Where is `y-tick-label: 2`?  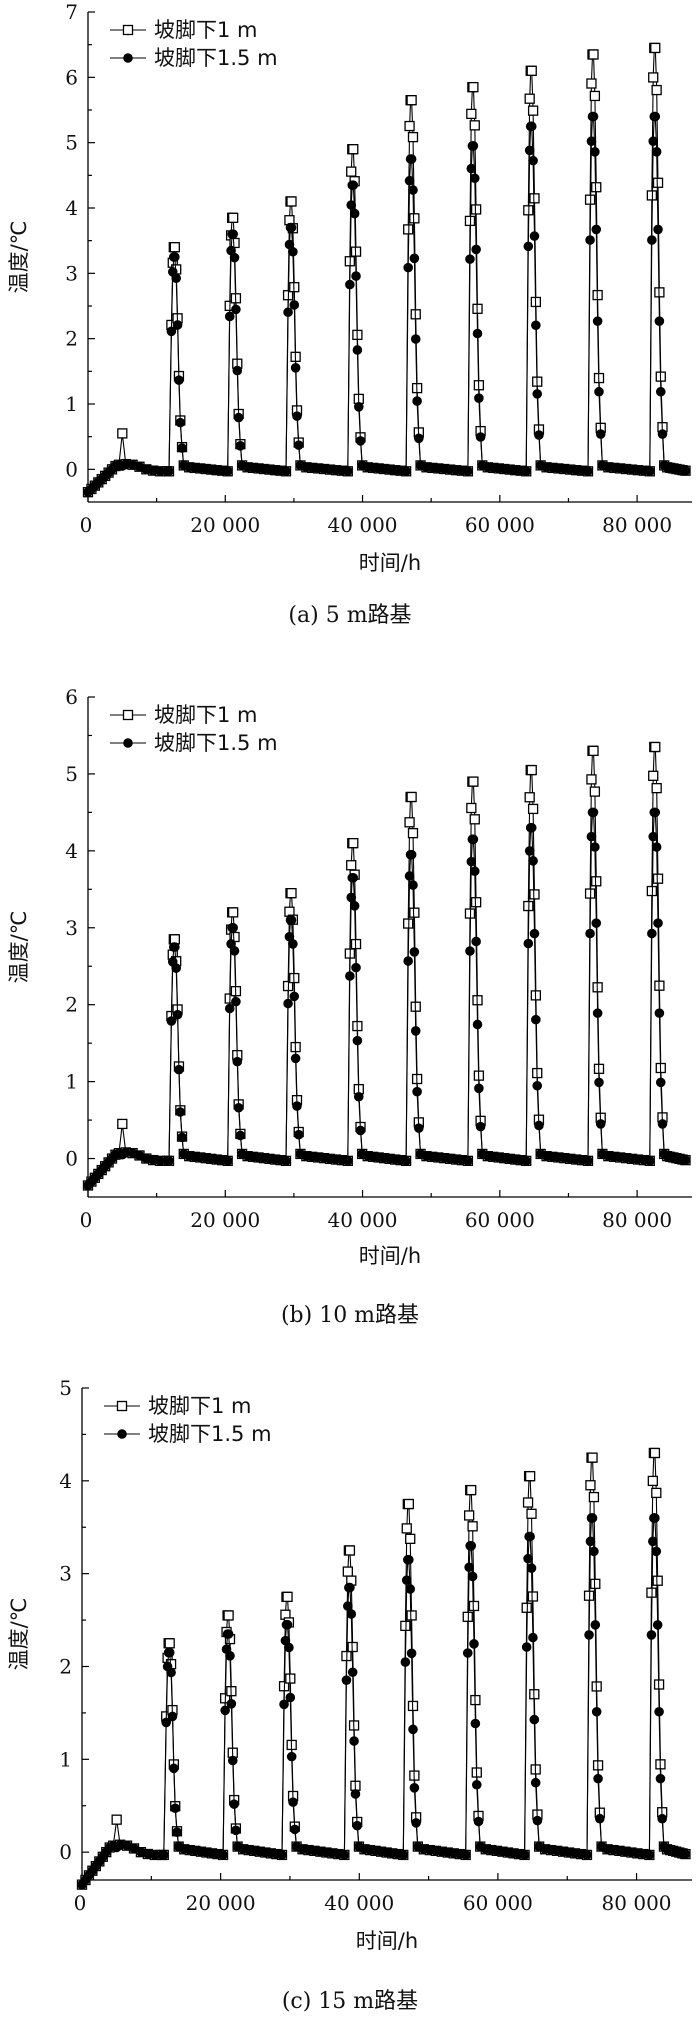 y-tick-label: 2 is located at coordinates (65, 1666).